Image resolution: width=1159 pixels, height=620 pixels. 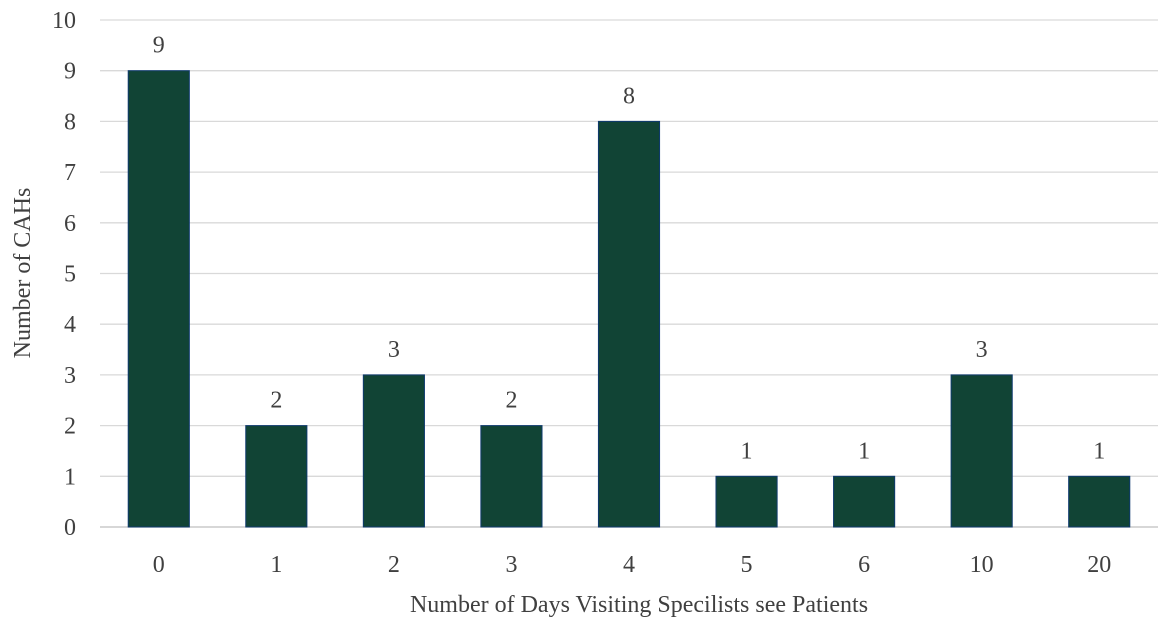 What do you see at coordinates (1099, 565) in the screenshot?
I see `x-tick-label: 20` at bounding box center [1099, 565].